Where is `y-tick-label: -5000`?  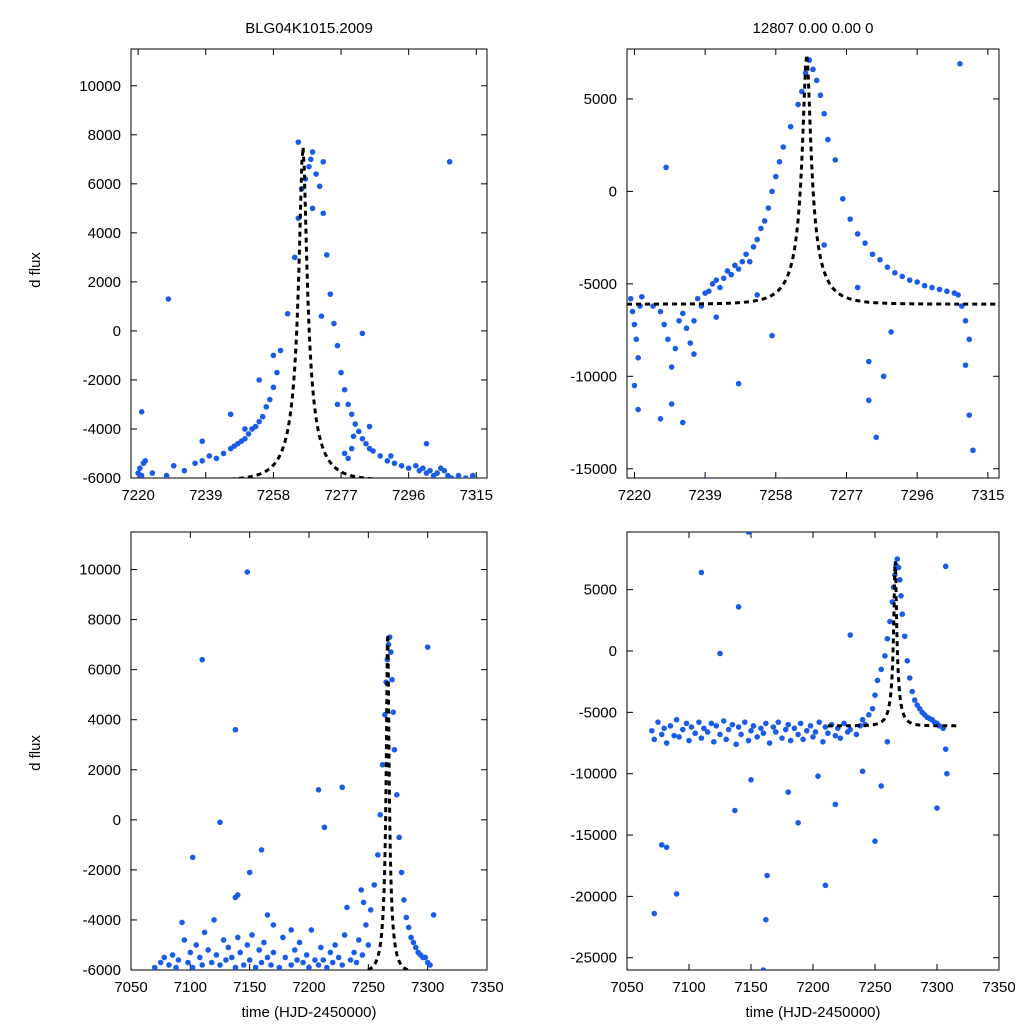 y-tick-label: -5000 is located at coordinates (598, 712).